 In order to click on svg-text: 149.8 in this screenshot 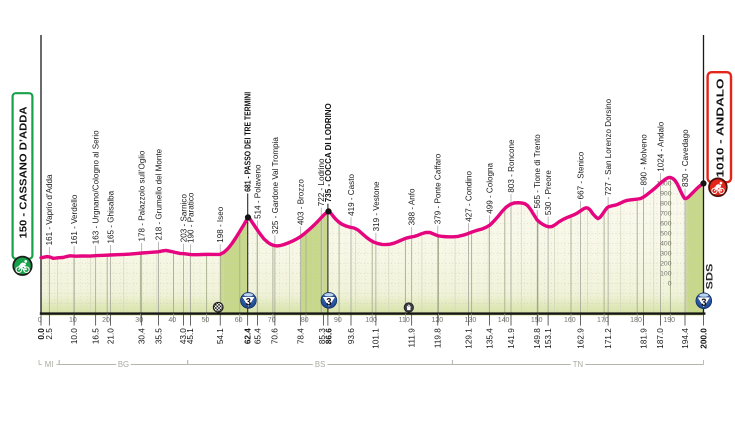, I will do `click(537, 338)`.